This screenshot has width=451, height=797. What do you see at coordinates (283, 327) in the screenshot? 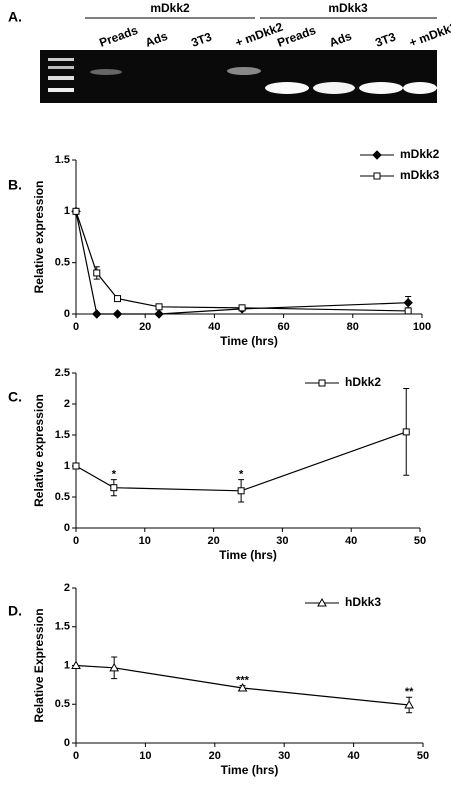
I see `x-tick-label: 60` at bounding box center [283, 327].